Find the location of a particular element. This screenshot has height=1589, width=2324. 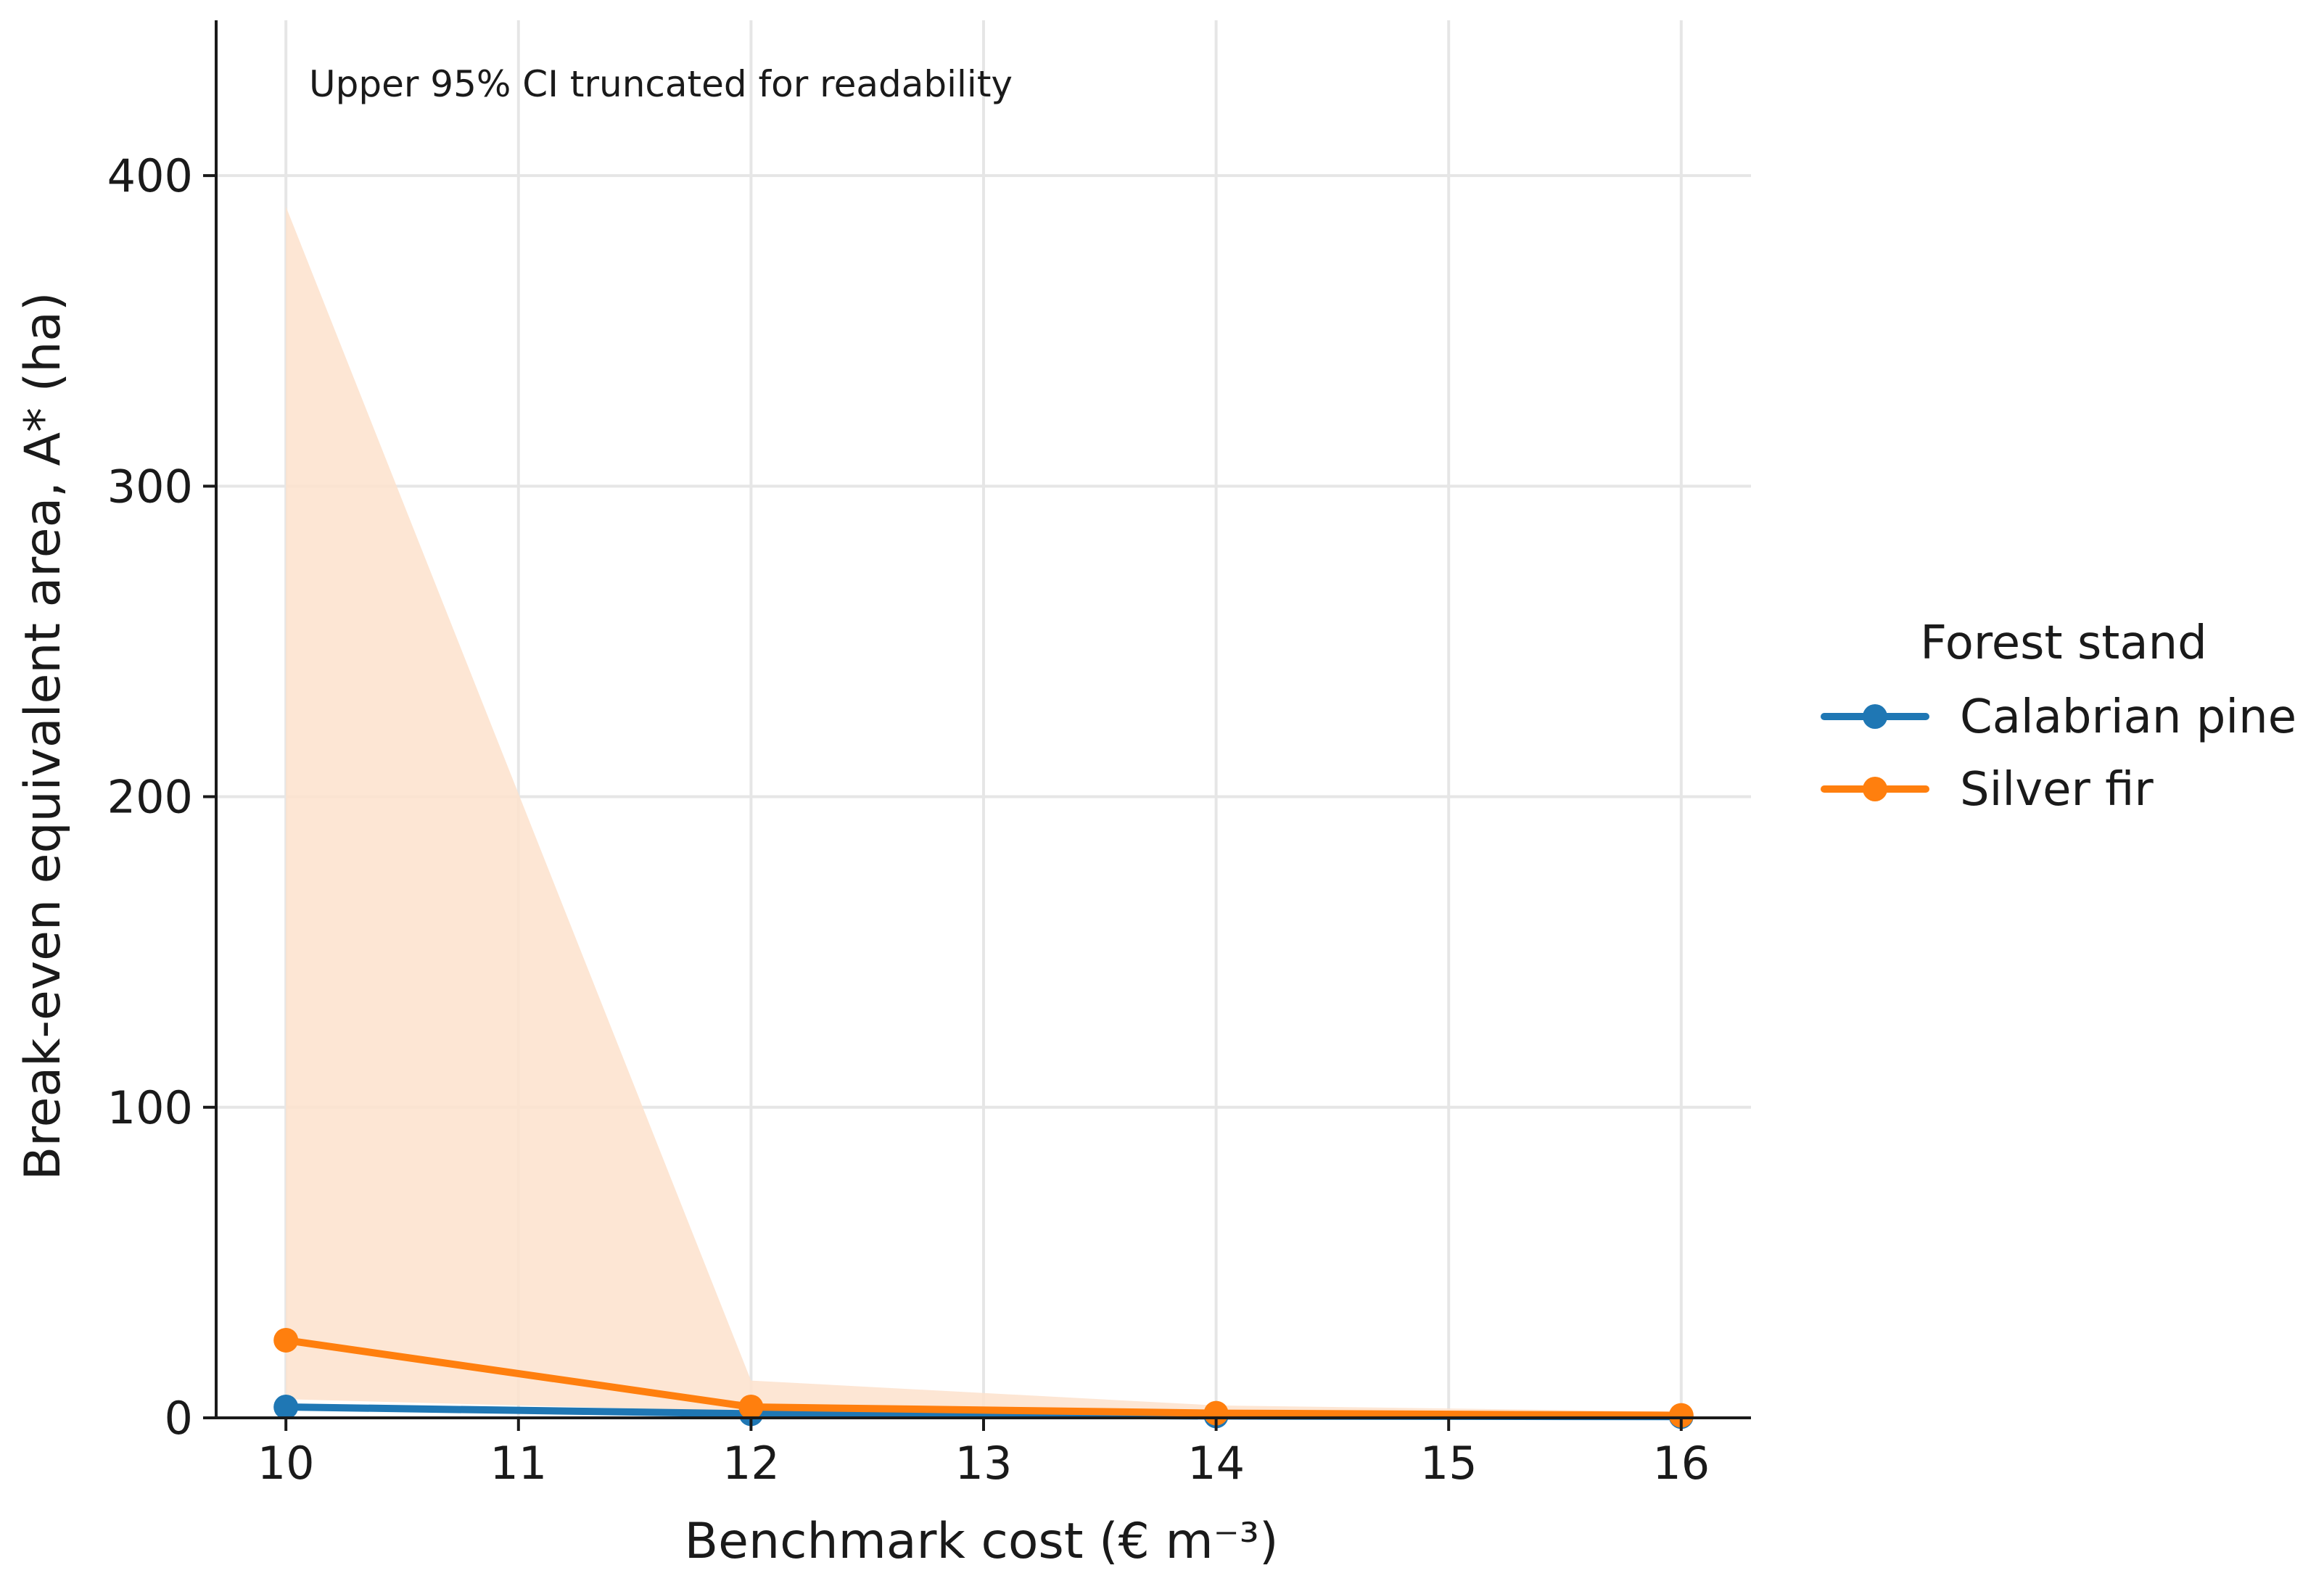

x-tick-label: 16 is located at coordinates (1681, 1463).